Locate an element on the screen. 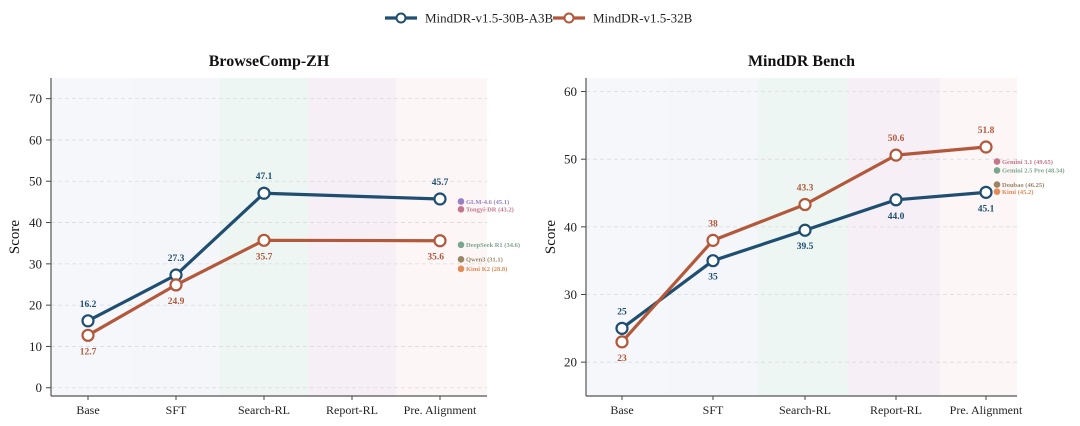 This screenshot has width=1080, height=426. legend-label-minddr-v1-5-30b-a3b: MindDR-v1.5-30B-A3B is located at coordinates (489, 18).